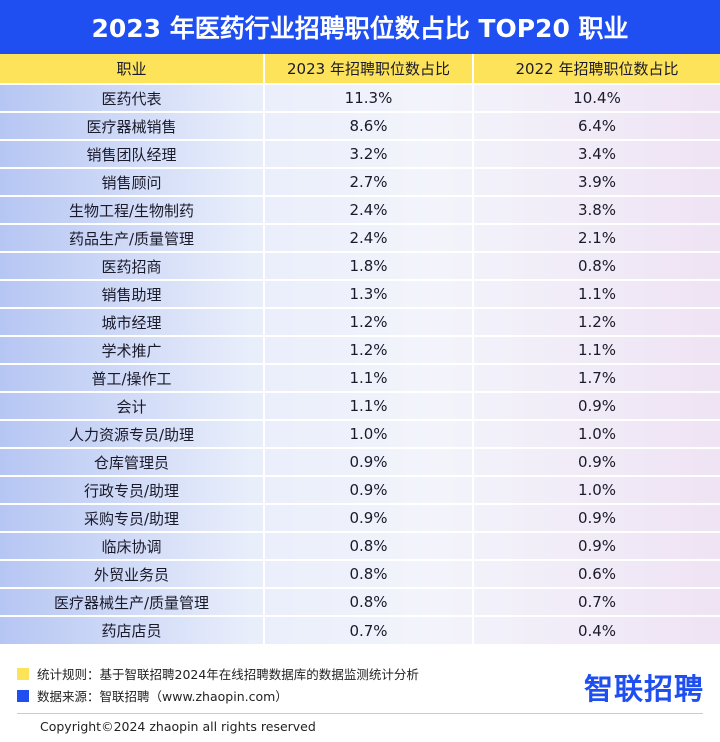 The width and height of the screenshot is (720, 742). What do you see at coordinates (132, 349) in the screenshot?
I see `cell-occupation: 学术推广` at bounding box center [132, 349].